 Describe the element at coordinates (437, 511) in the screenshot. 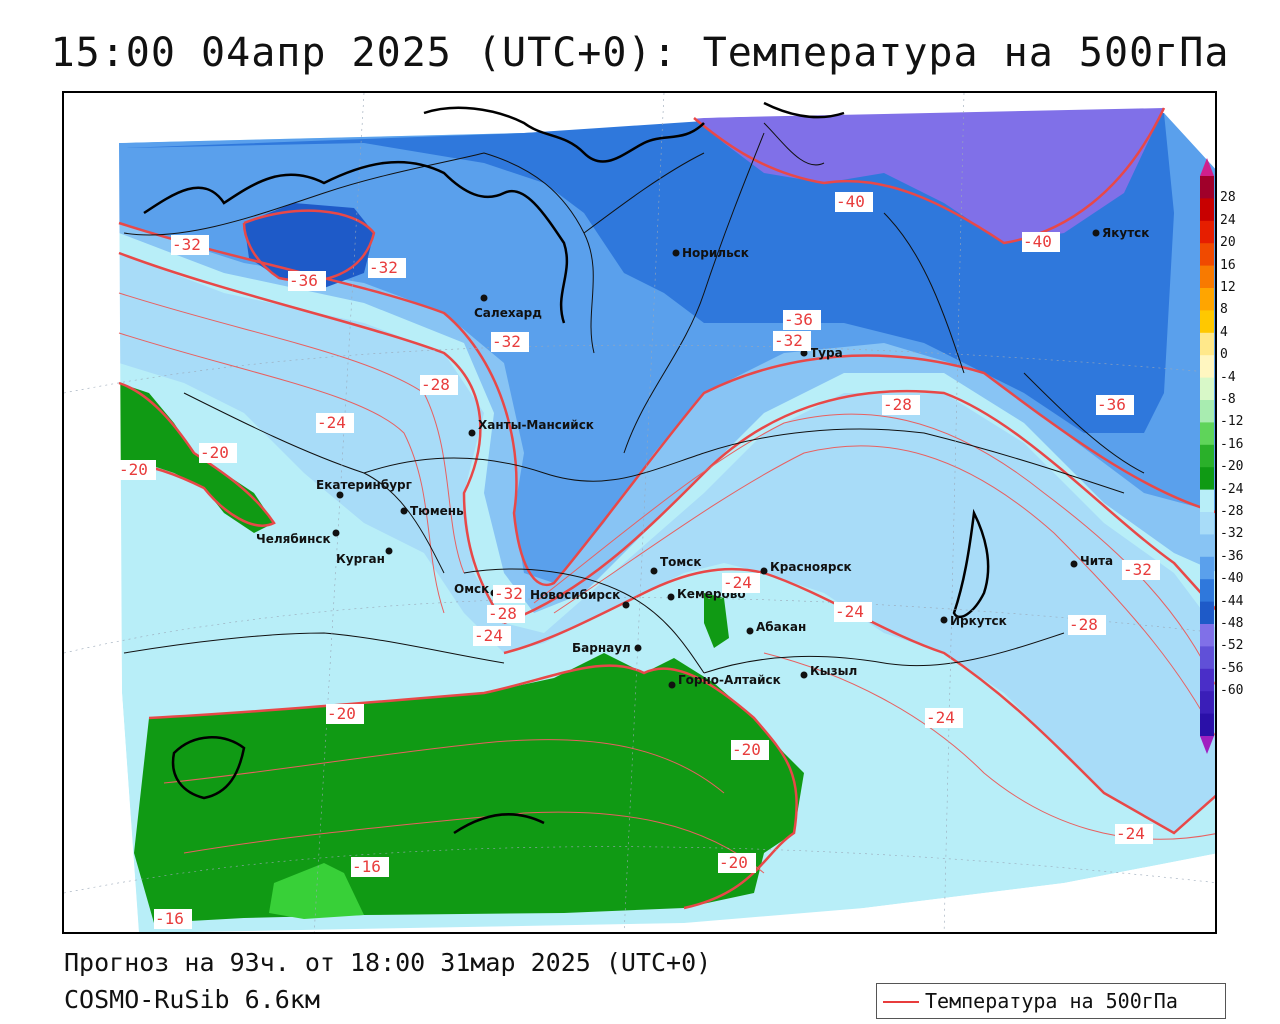

I see `svg-text: Тюмень` at that location.